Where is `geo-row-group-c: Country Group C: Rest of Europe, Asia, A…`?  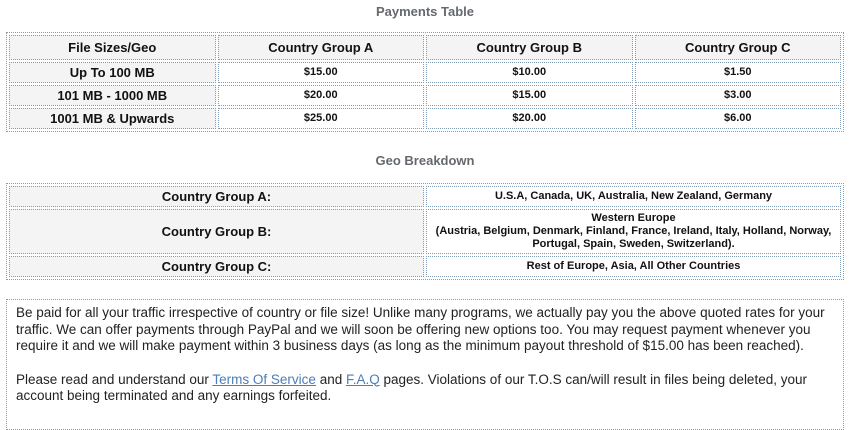 geo-row-group-c: Country Group C: Rest of Europe, Asia, A… is located at coordinates (425, 266).